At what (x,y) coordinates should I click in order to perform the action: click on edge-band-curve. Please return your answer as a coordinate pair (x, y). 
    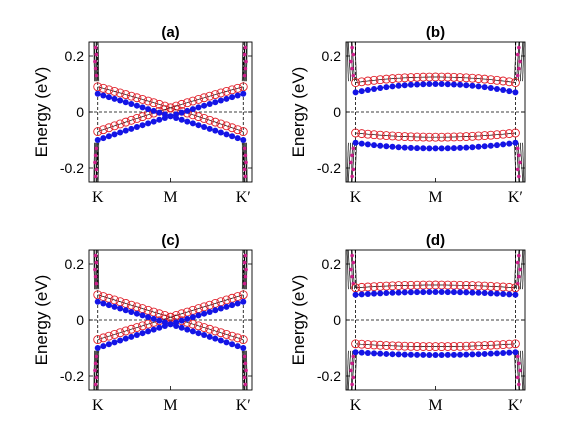
    Looking at the image, I should click on (435, 286).